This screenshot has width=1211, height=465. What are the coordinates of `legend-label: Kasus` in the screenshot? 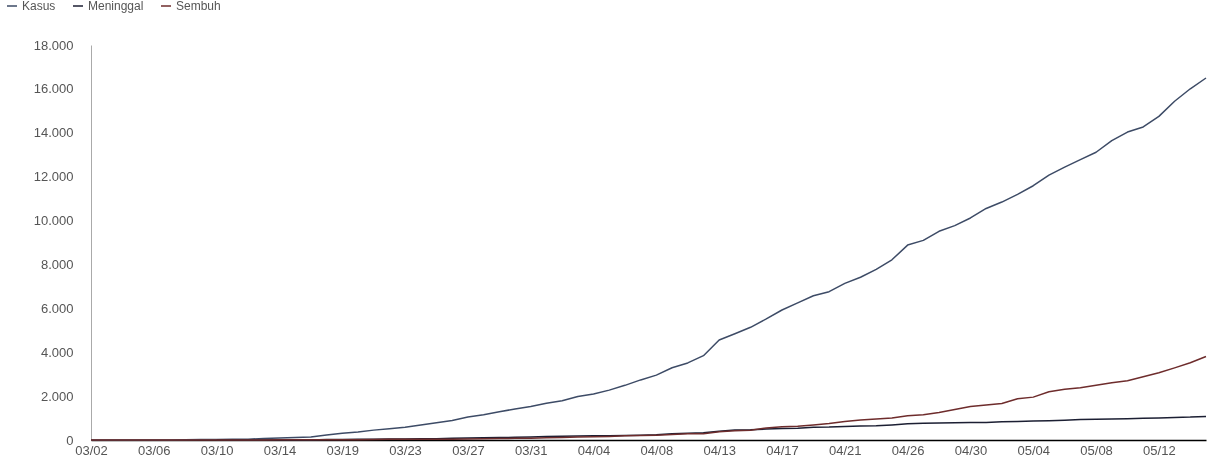 It's located at (39, 6).